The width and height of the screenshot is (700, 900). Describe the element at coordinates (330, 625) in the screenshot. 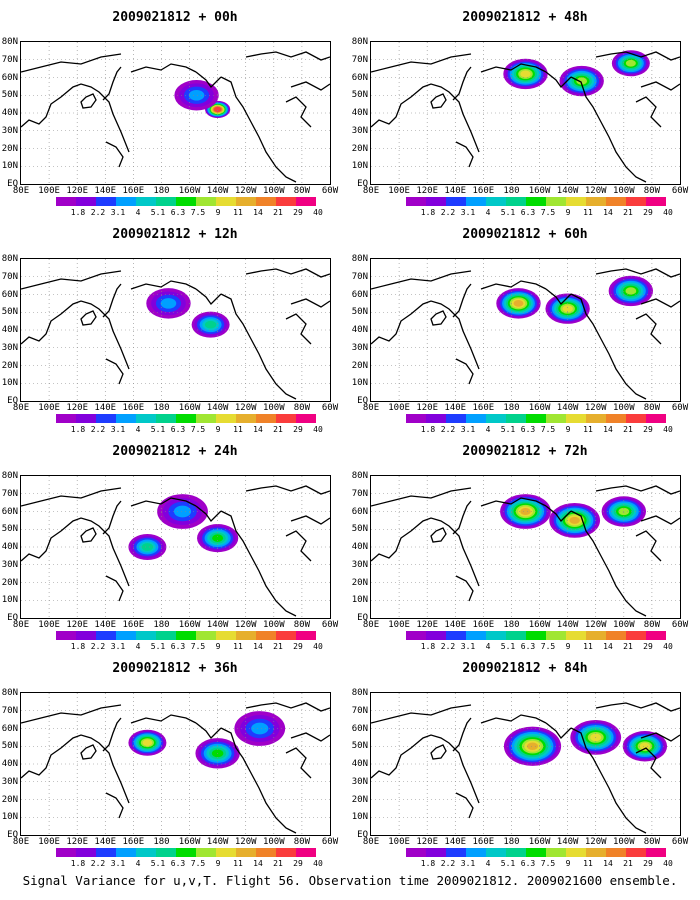

I see `lon-tick-label: 60W` at that location.